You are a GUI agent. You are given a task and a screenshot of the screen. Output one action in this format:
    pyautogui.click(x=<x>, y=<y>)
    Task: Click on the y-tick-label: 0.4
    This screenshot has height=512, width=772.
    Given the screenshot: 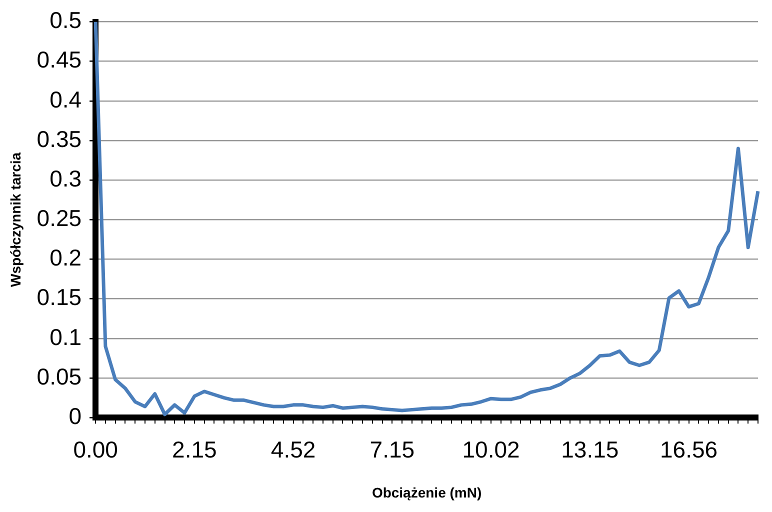 What is the action you would take?
    pyautogui.click(x=66, y=99)
    